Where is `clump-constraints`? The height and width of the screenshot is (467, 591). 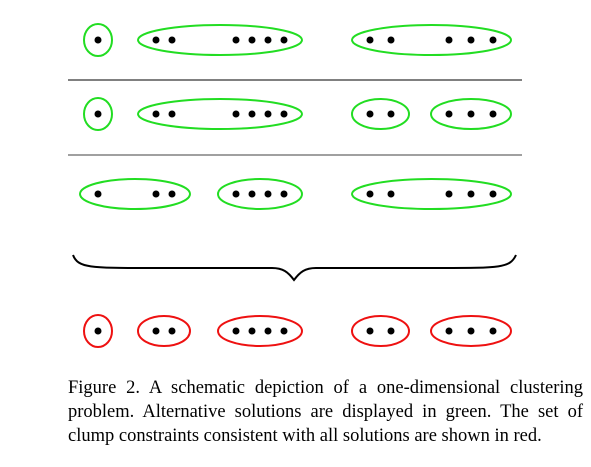
clump-constraints is located at coordinates (297, 331).